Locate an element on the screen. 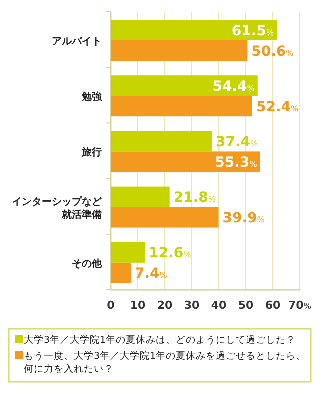 Image resolution: width=320 pixels, height=406 pixels. data-label: 55.3% is located at coordinates (236, 162).